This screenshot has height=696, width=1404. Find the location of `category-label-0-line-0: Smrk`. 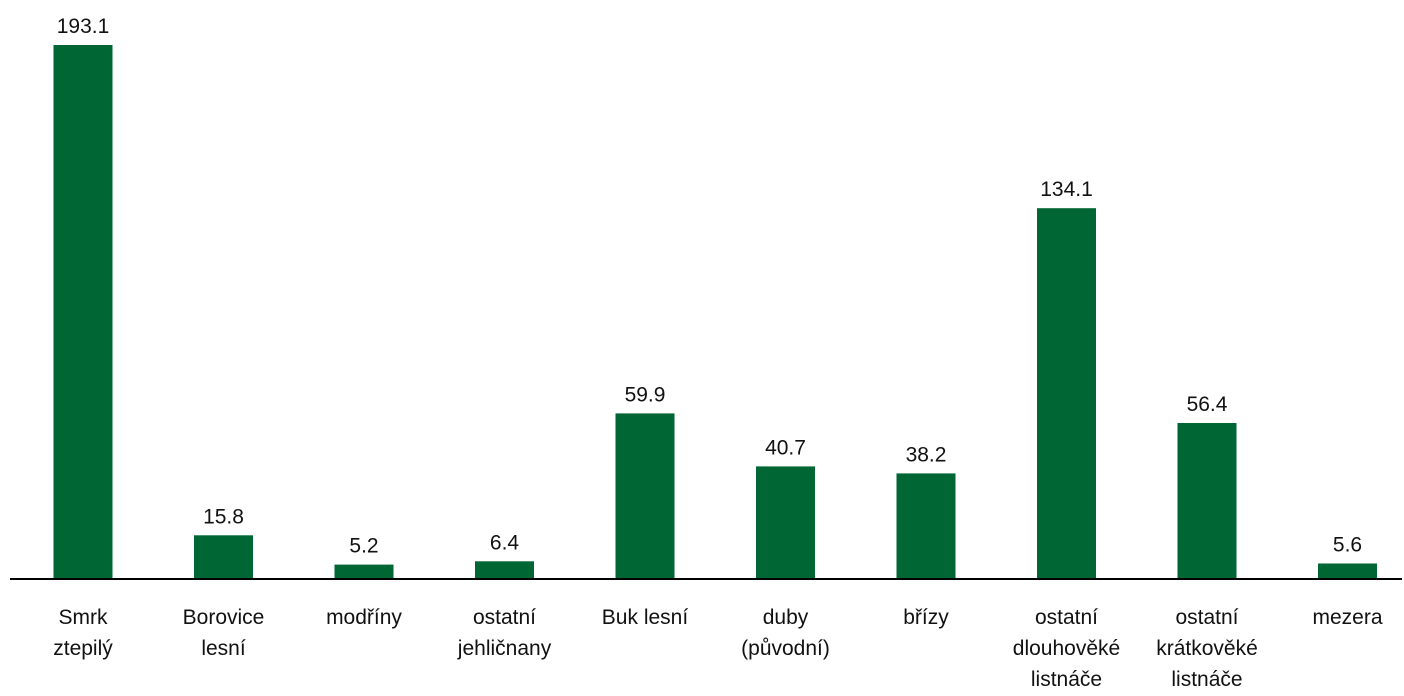

category-label-0-line-0: Smrk is located at coordinates (83, 617).